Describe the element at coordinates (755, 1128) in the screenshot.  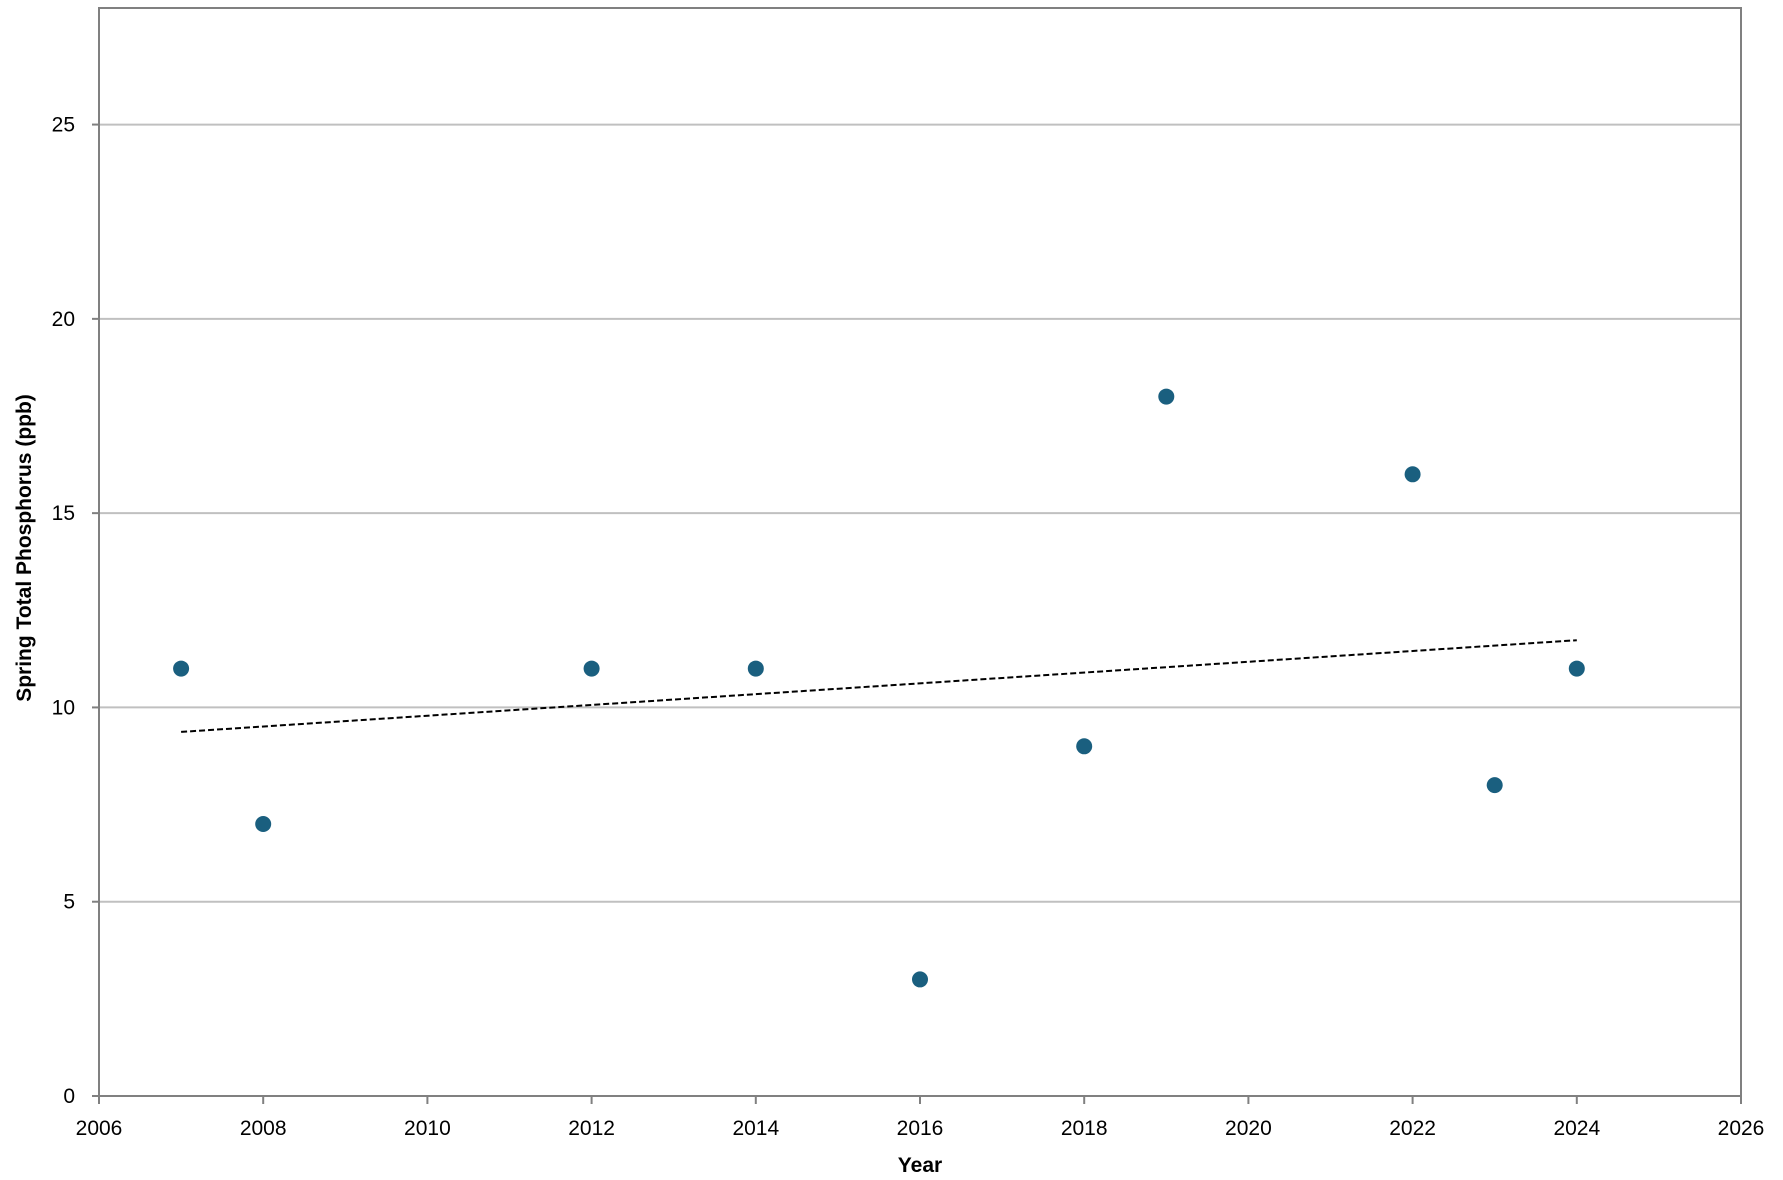
I see `x-tick-label-2014: 2014` at that location.